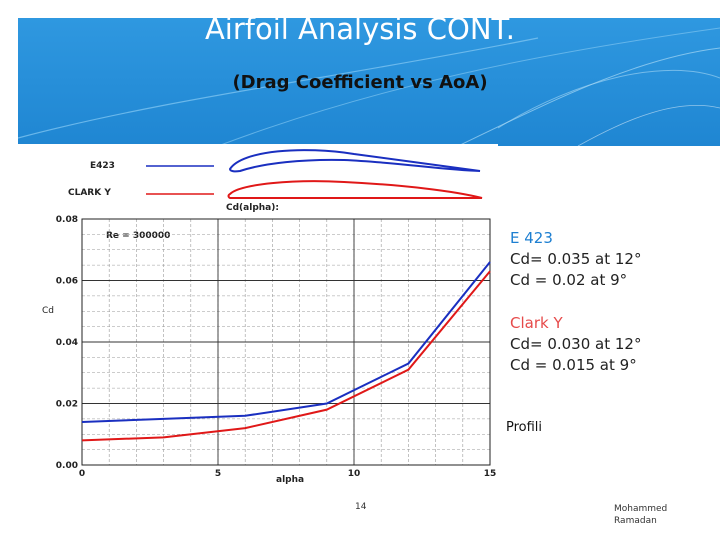  What do you see at coordinates (524, 427) in the screenshot?
I see `profili-label: Profili` at bounding box center [524, 427].